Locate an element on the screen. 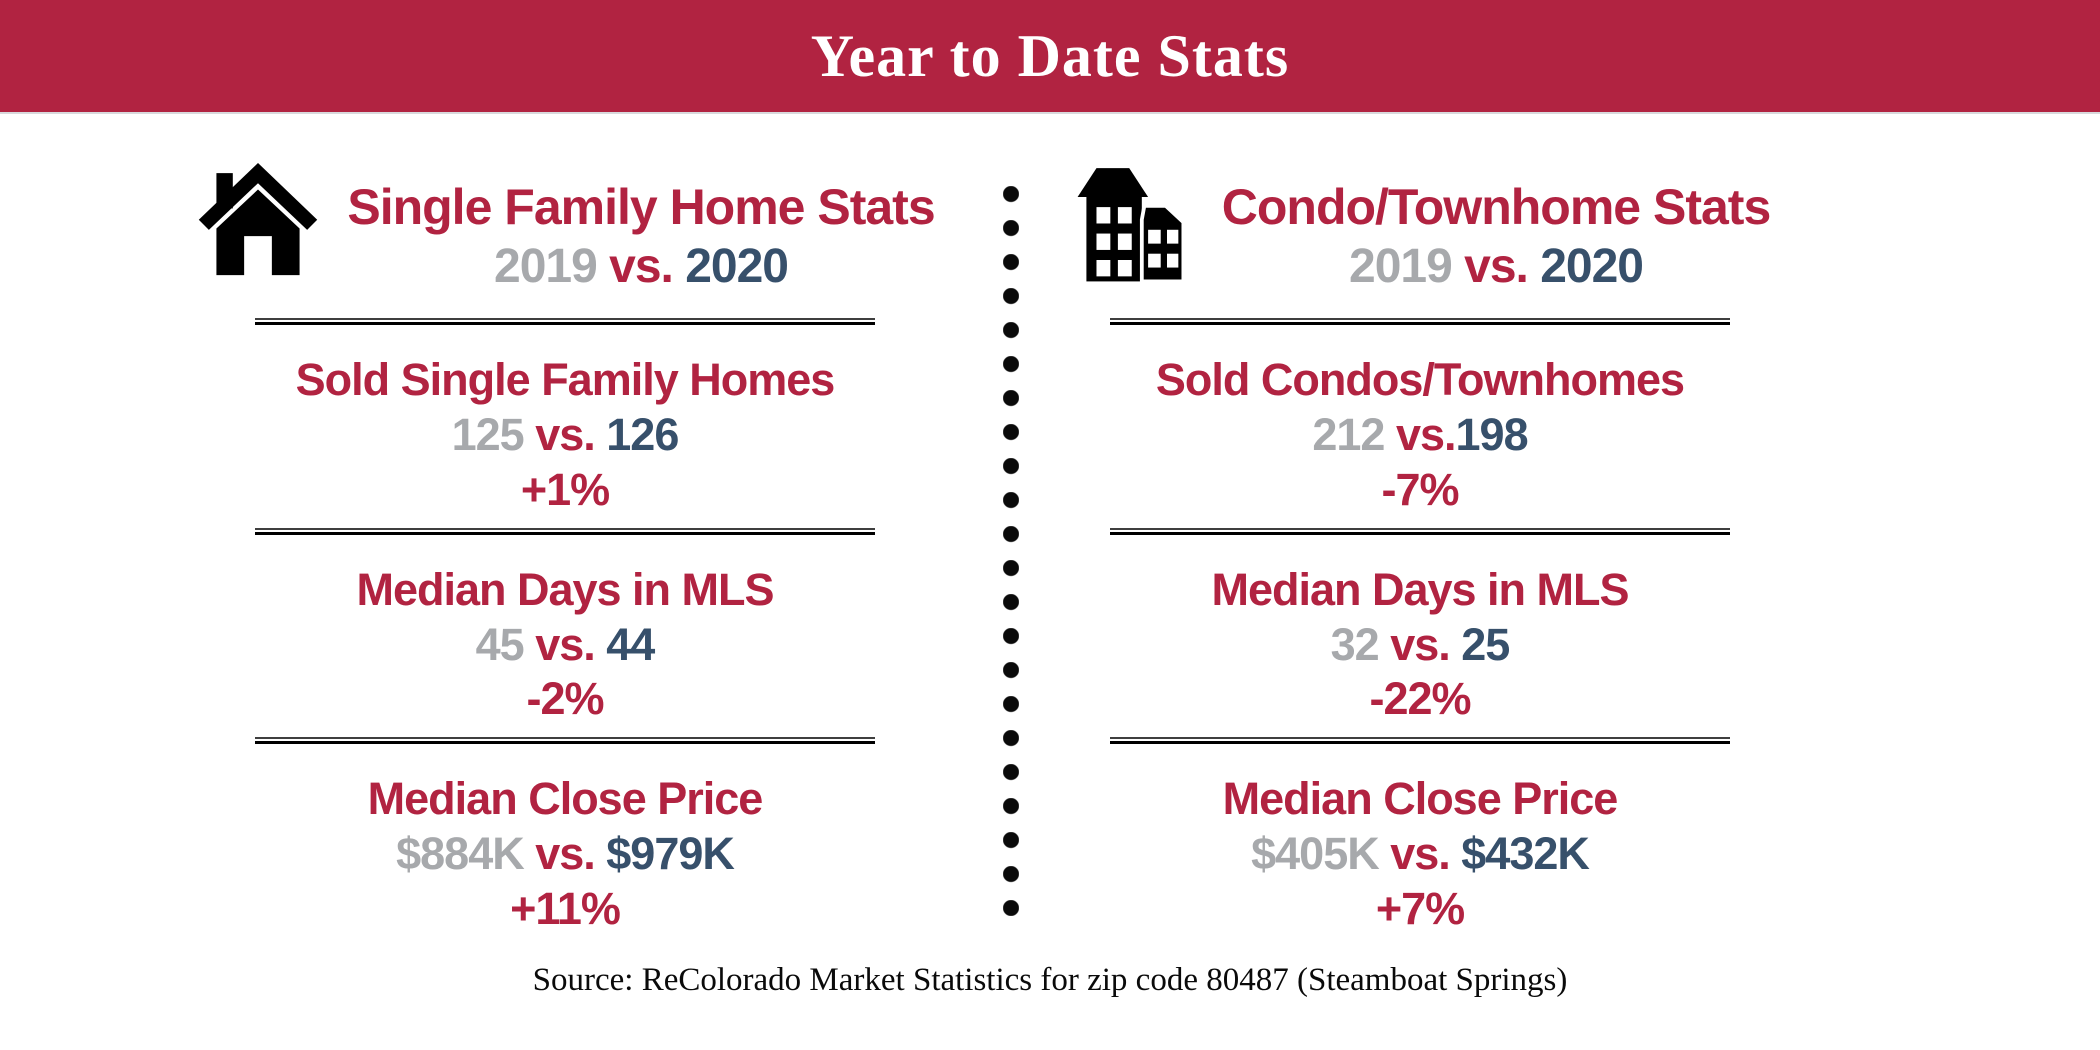  stat-block-median-days: Median Days in MLS 45 vs. 44 -2% is located at coordinates (565, 636).